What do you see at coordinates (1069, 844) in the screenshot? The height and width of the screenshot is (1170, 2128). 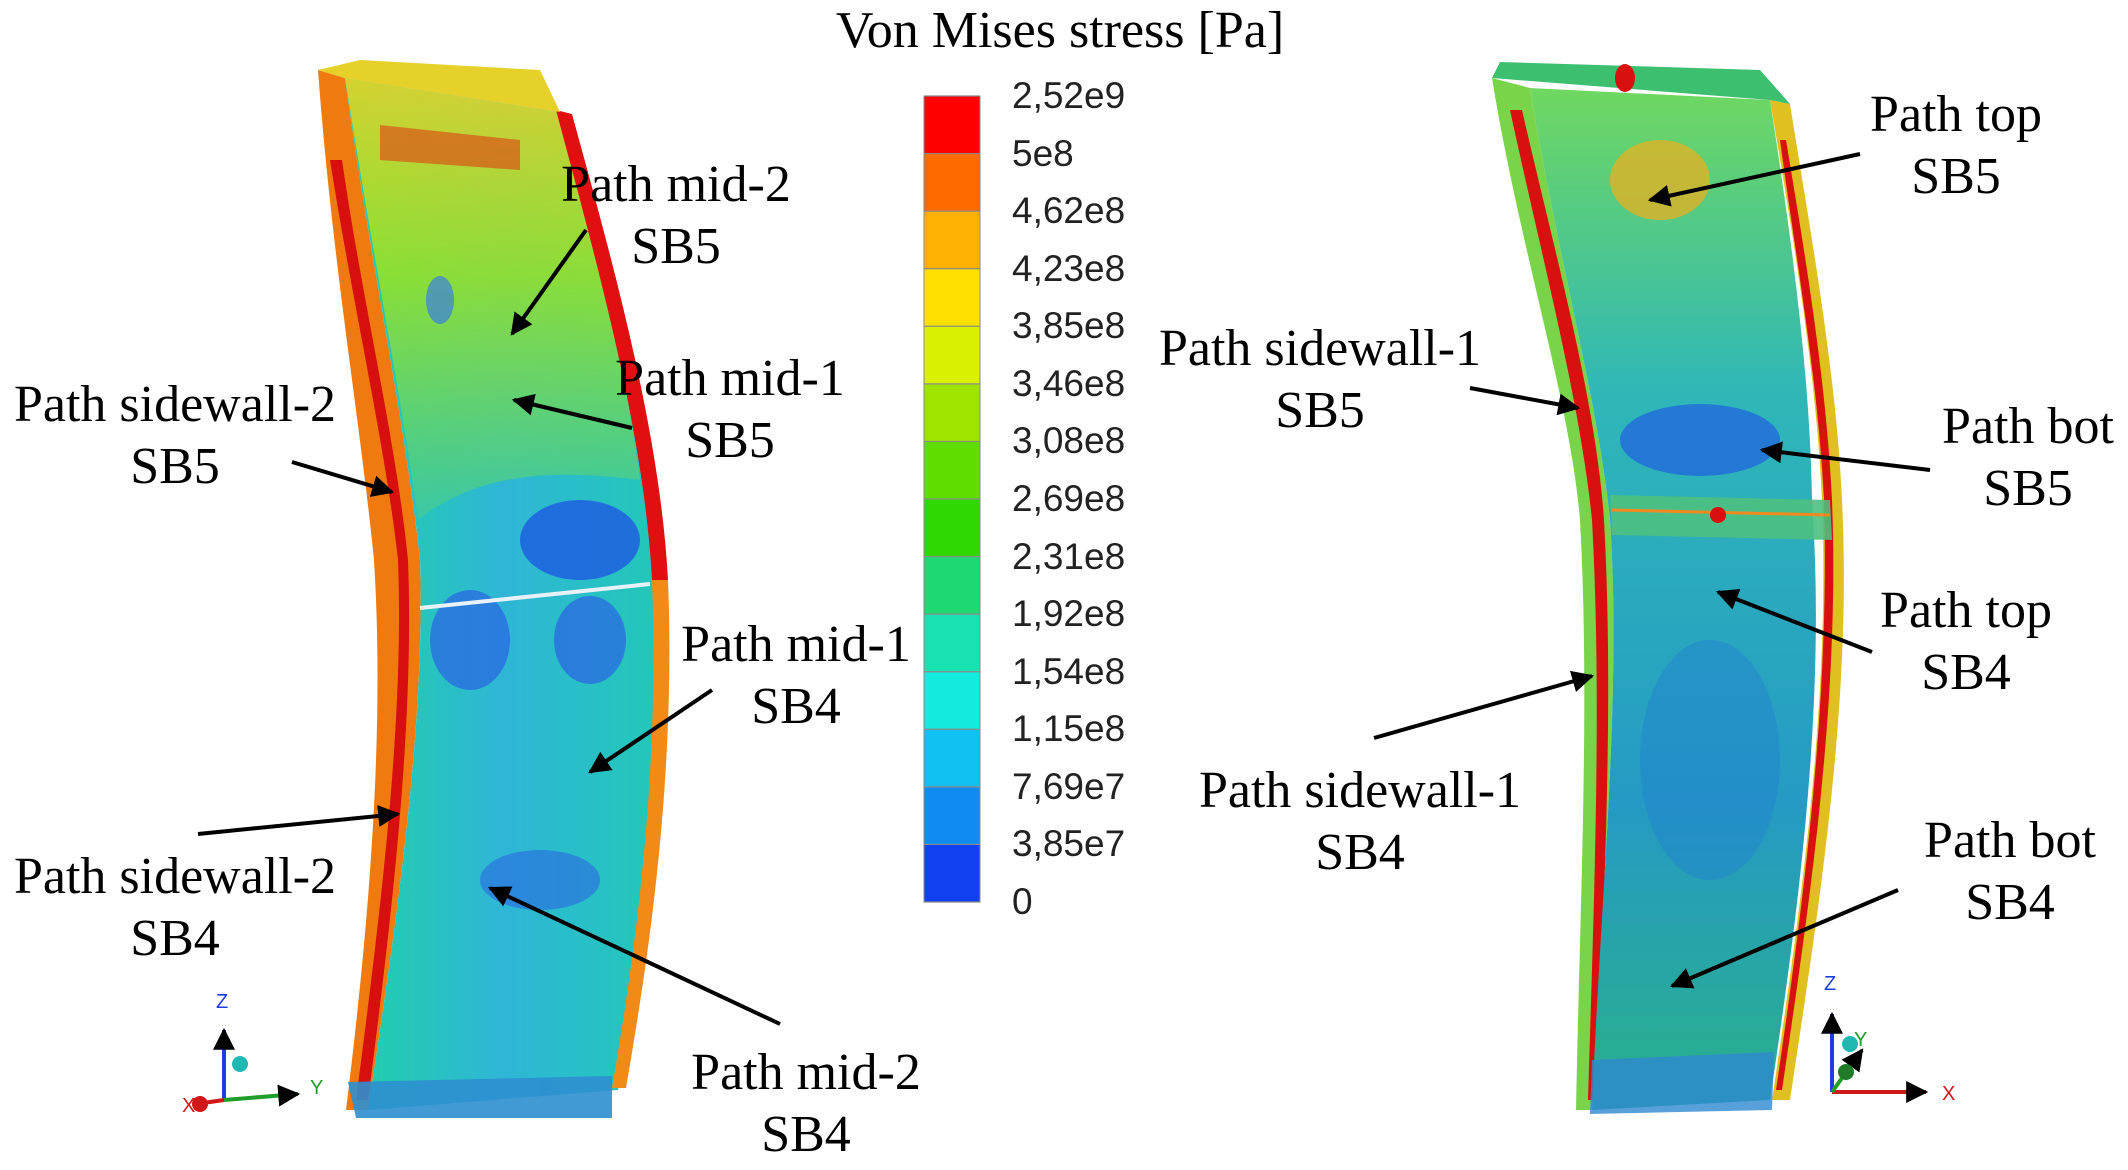 I see `colorbar-tick-label: 3,85e7` at bounding box center [1069, 844].